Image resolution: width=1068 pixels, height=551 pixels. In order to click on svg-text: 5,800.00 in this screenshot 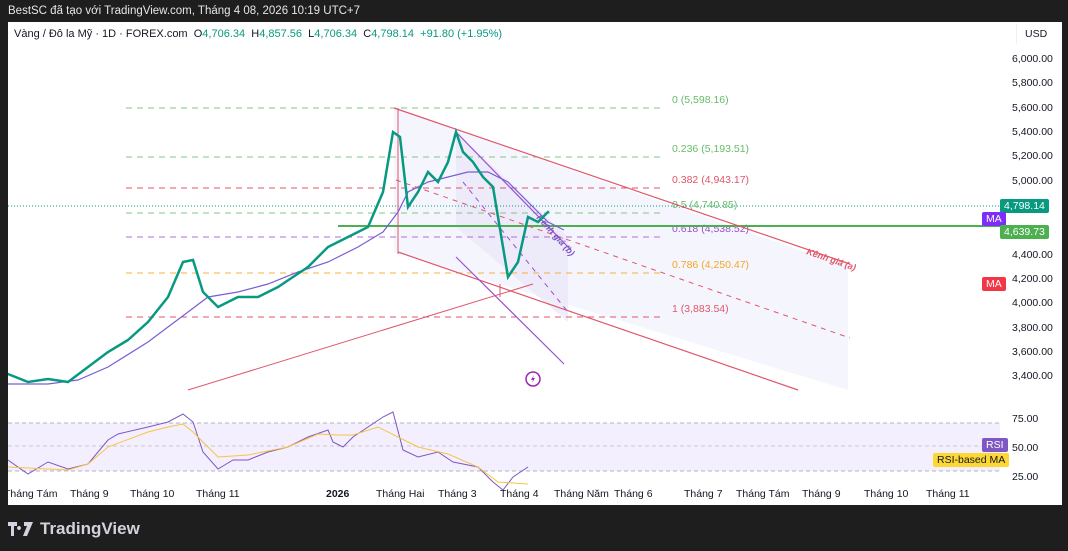, I will do `click(1032, 83)`.